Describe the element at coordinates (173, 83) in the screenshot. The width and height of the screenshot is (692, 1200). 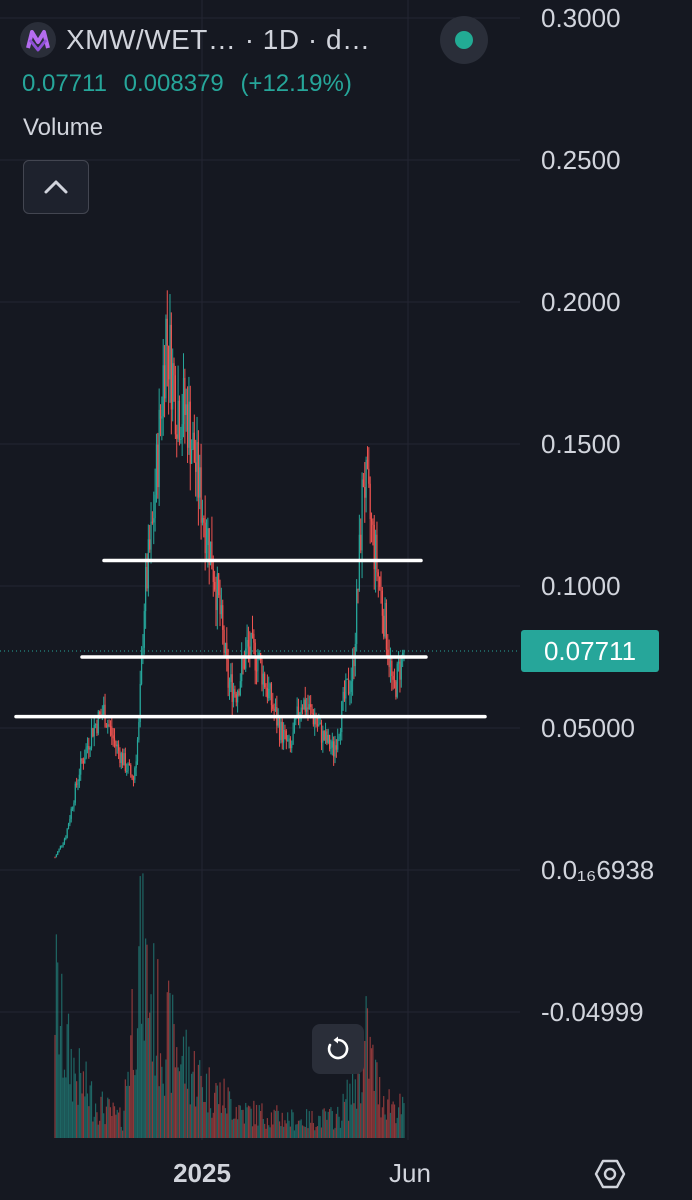
I see `price-change: 0.008379` at that location.